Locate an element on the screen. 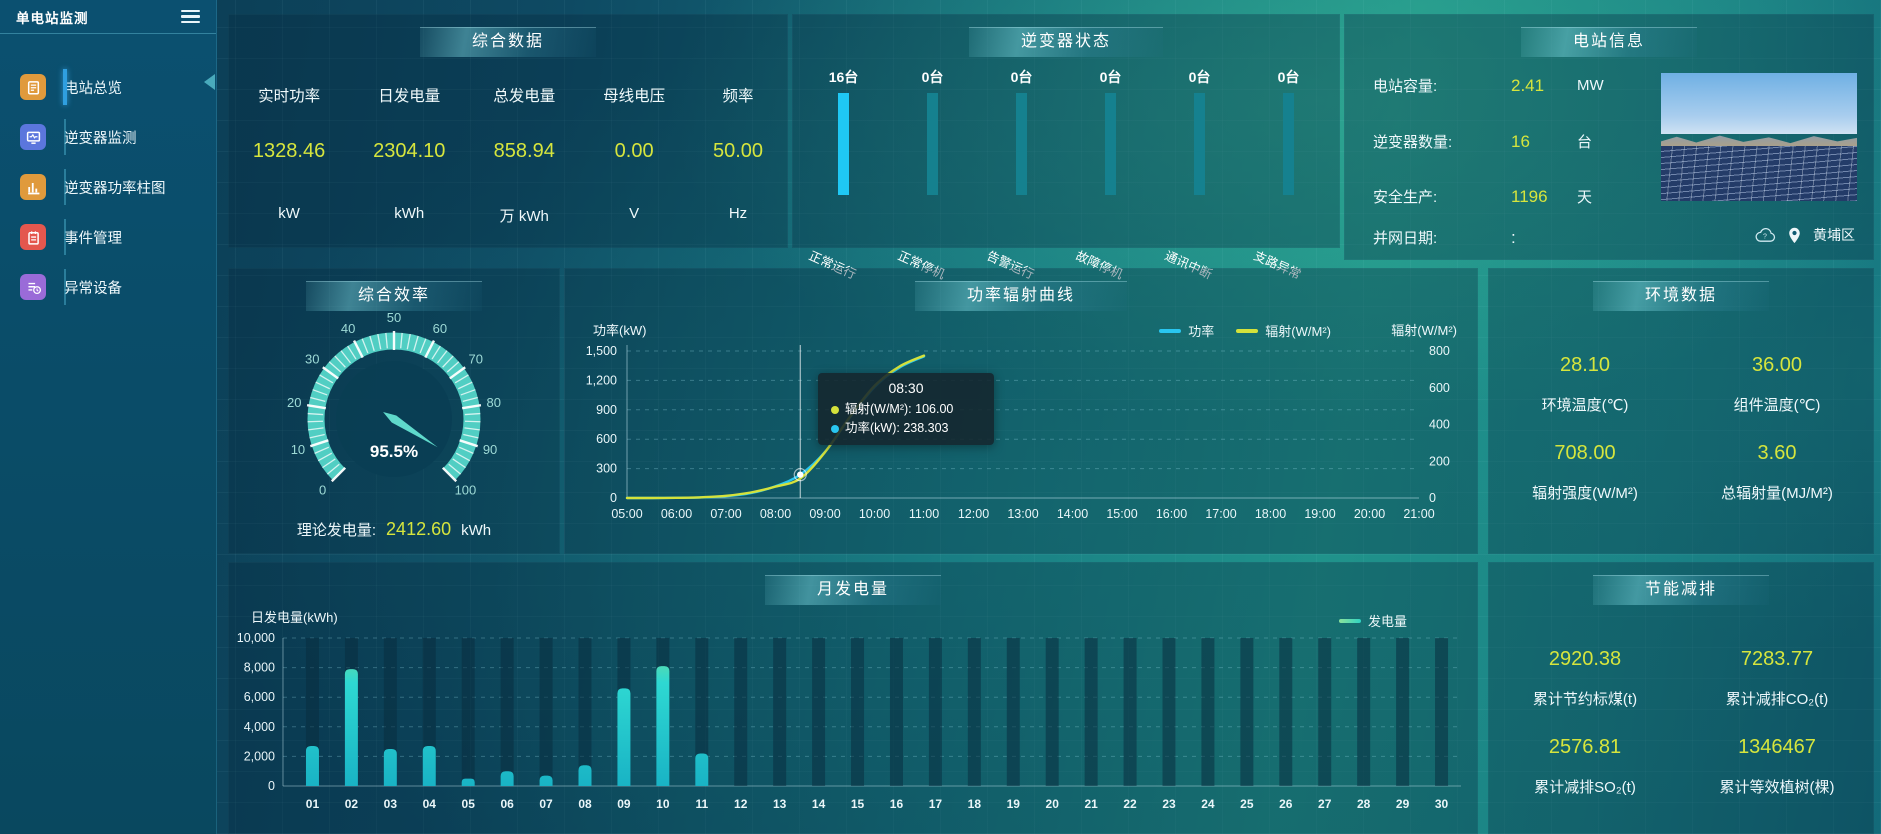 The width and height of the screenshot is (1881, 834). bar-chart-legend: 发电量 is located at coordinates (1372, 620).